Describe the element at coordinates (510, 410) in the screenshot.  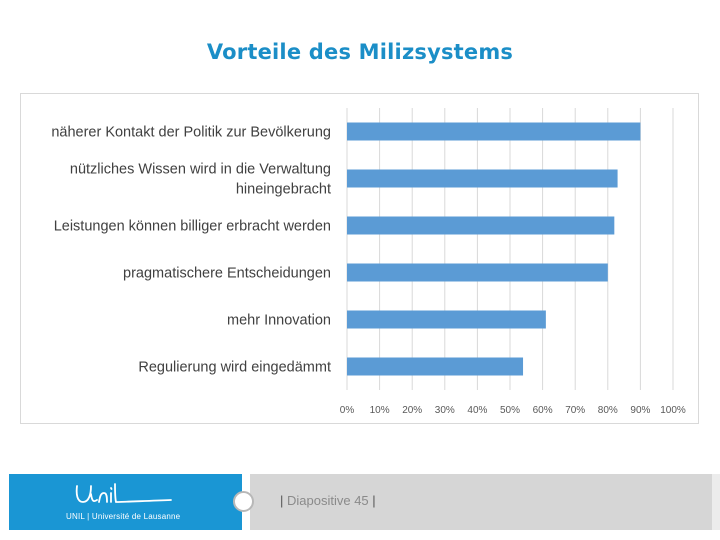
I see `tick-label: 50%` at that location.